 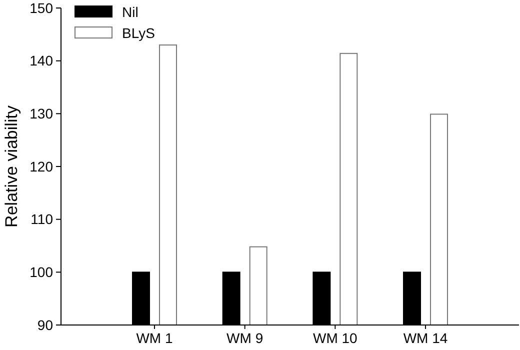 I want to click on y-tick-label: 130, so click(x=42, y=114).